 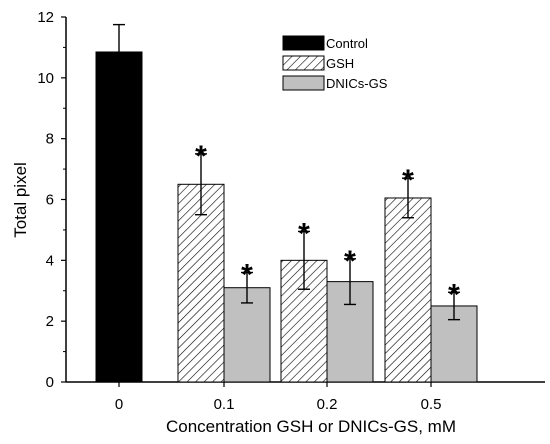 What do you see at coordinates (303, 43) in the screenshot?
I see `legend-swatch-control` at bounding box center [303, 43].